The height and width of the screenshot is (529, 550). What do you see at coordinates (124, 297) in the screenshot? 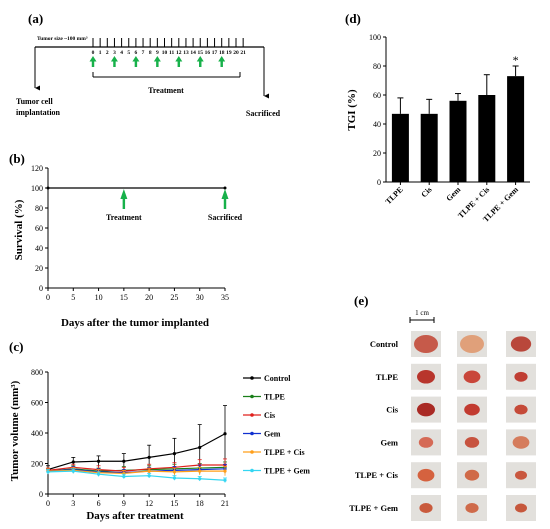
I see `panel-b-xtick-label: 15` at bounding box center [124, 297].